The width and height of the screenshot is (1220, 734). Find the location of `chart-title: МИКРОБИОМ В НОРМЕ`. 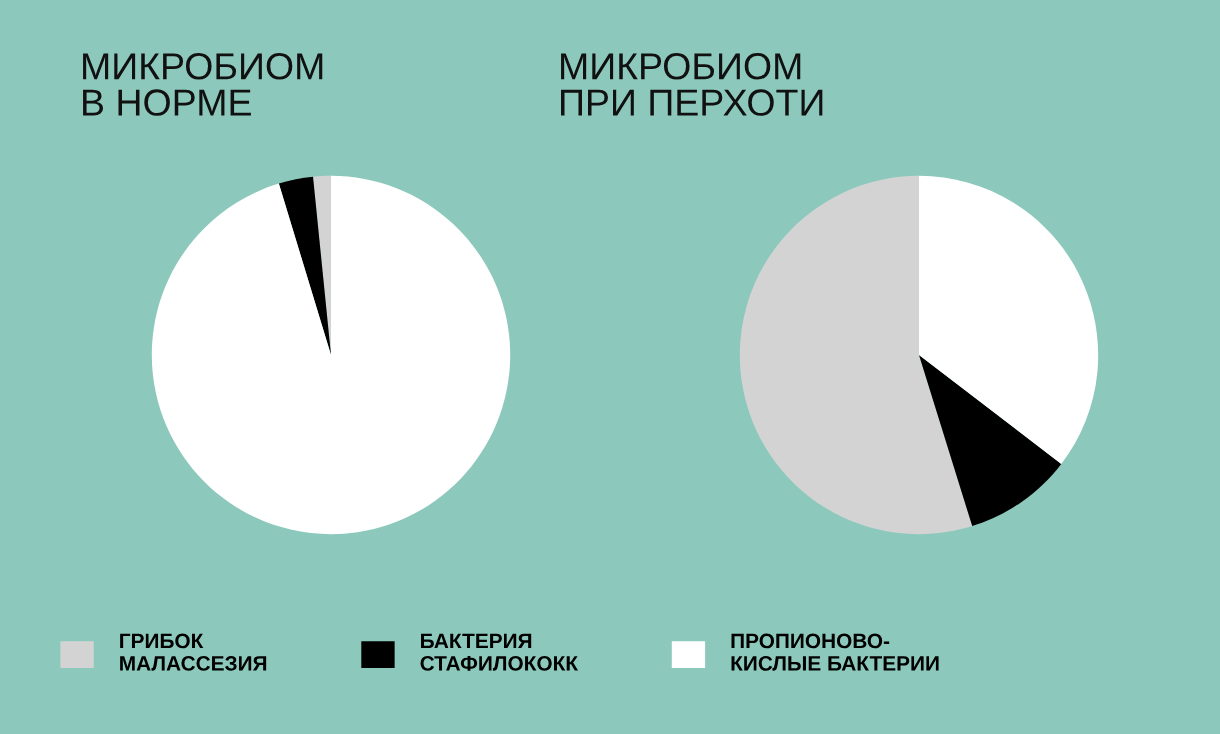

chart-title: МИКРОБИОМ В НОРМЕ is located at coordinates (203, 84).